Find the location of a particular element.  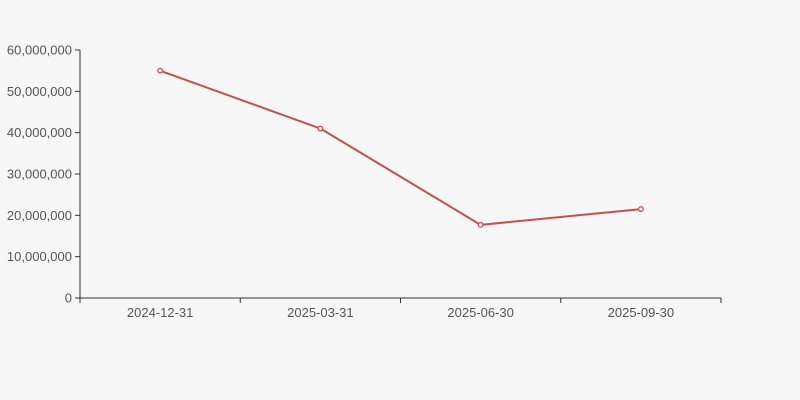

y-tick-label: 20,000,000 is located at coordinates (39, 215).